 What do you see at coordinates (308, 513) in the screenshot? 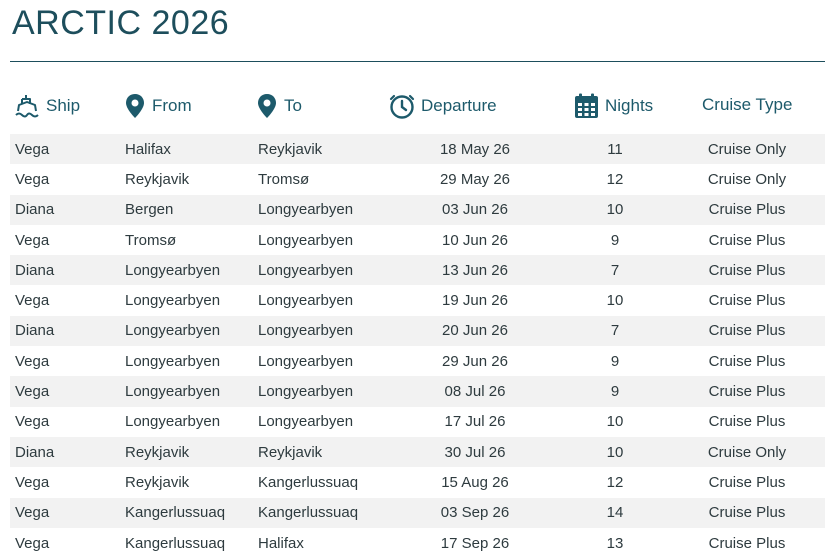
I see `cell-to: Kangerlussuaq` at bounding box center [308, 513].